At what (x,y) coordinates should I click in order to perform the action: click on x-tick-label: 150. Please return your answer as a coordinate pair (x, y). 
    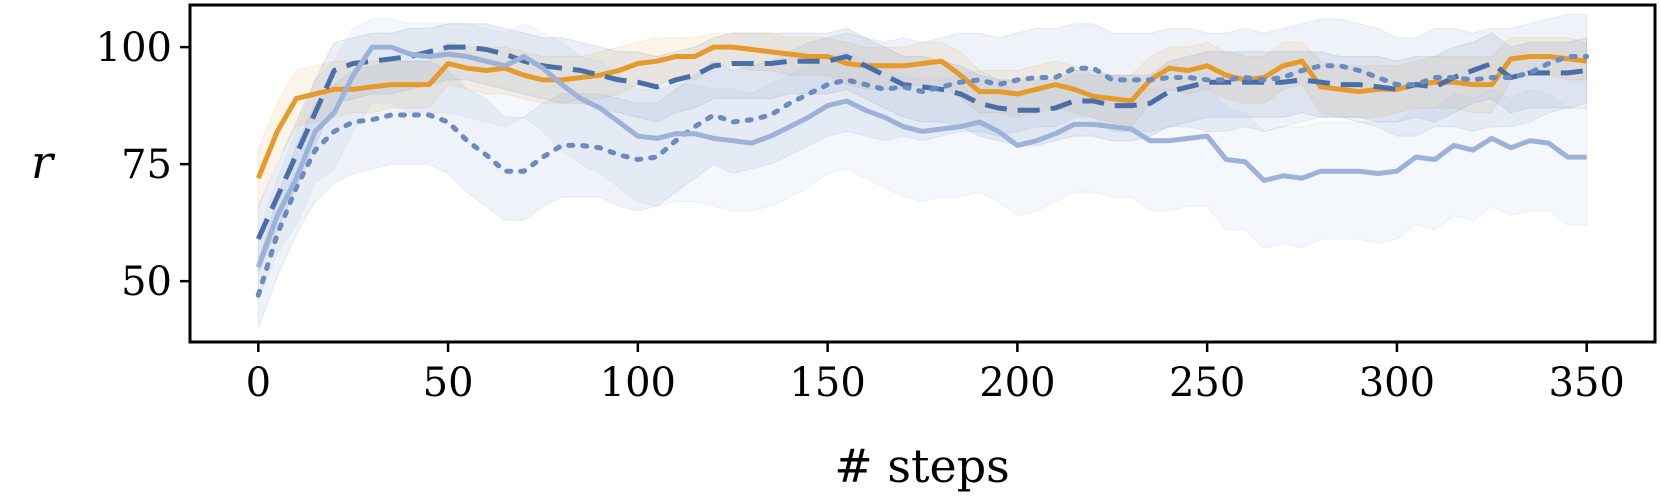
    Looking at the image, I should click on (827, 383).